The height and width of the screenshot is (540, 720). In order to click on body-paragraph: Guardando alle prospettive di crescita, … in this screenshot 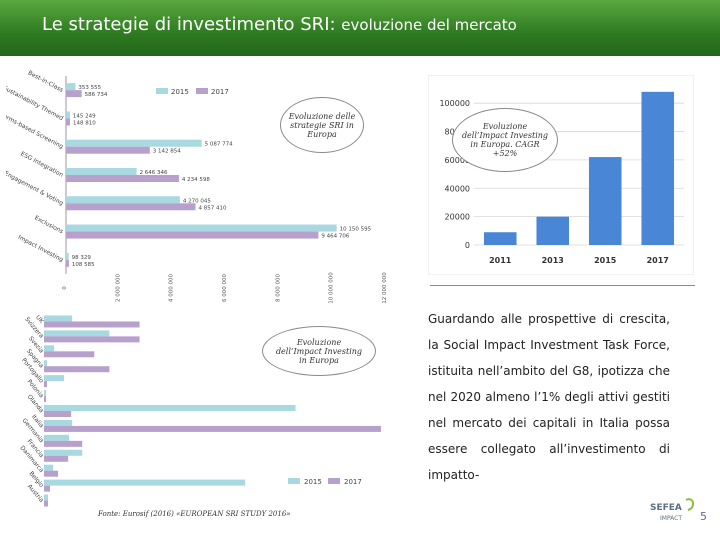, I will do `click(549, 397)`.